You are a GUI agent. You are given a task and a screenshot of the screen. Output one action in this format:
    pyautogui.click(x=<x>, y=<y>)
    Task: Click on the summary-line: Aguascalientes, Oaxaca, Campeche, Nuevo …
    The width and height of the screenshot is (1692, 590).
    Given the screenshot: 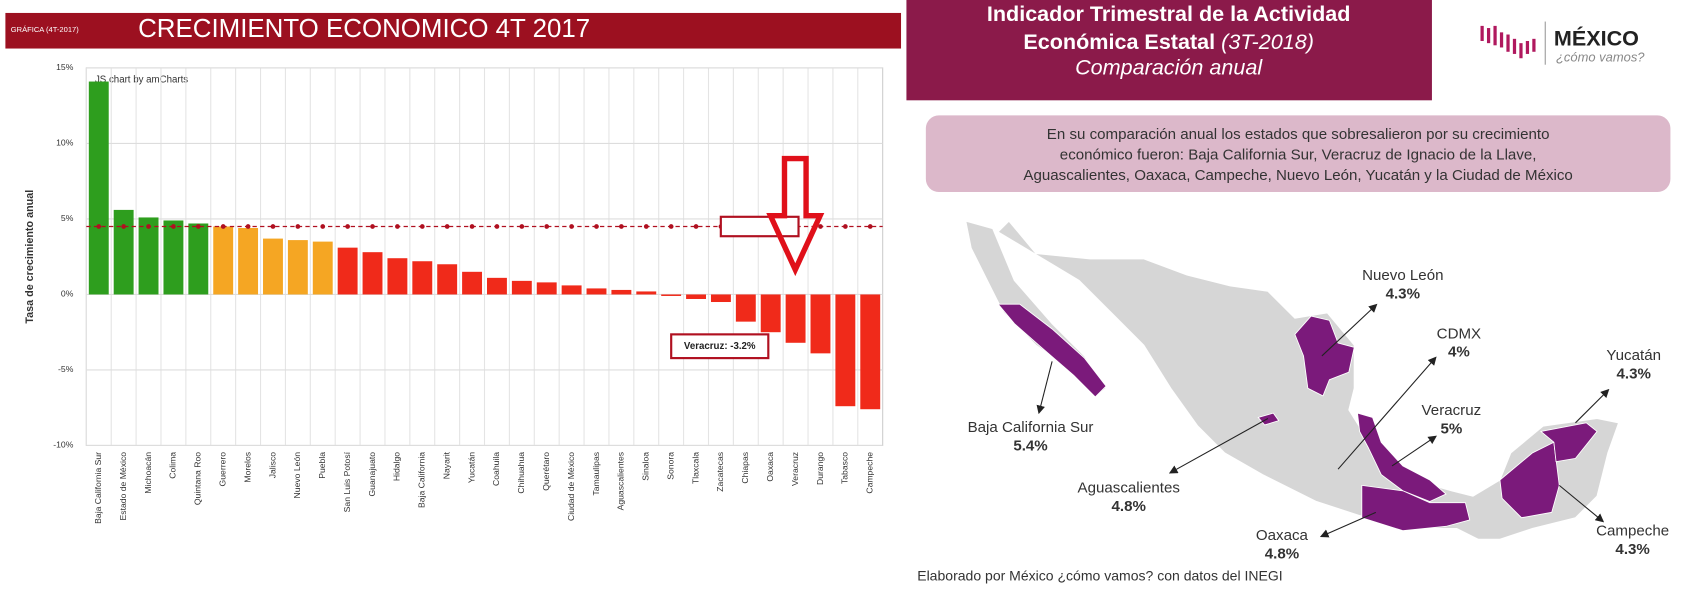 What is the action you would take?
    pyautogui.click(x=1297, y=175)
    